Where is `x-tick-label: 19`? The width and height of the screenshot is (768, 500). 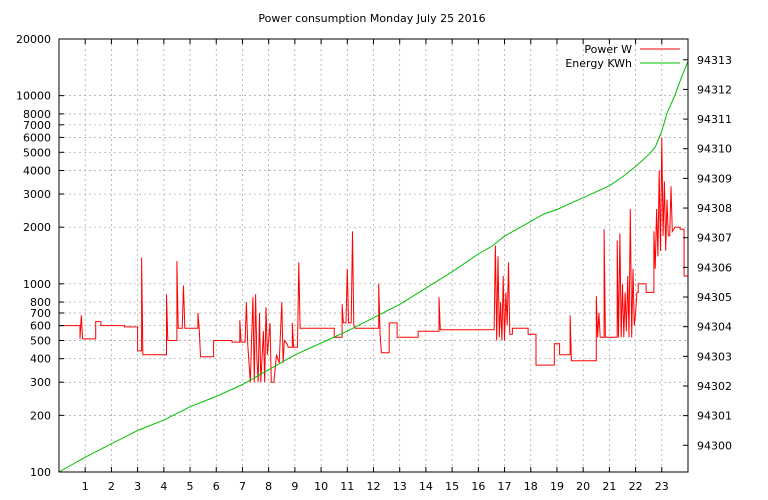 x-tick-label: 19 is located at coordinates (557, 486).